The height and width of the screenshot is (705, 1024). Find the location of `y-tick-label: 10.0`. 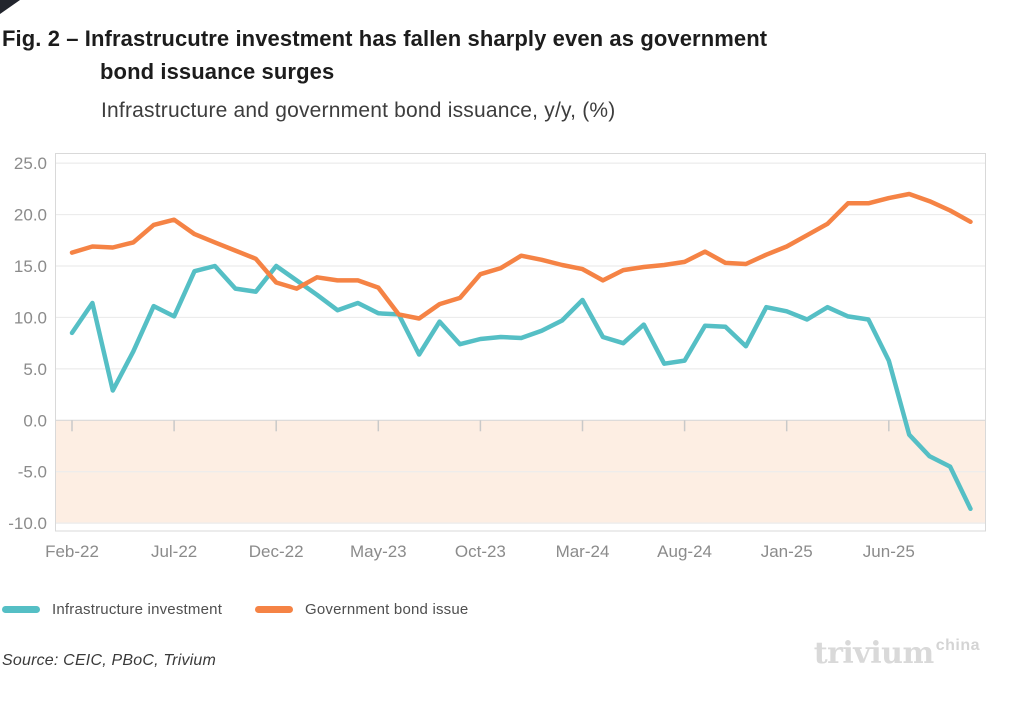

y-tick-label: 10.0 is located at coordinates (30, 317).